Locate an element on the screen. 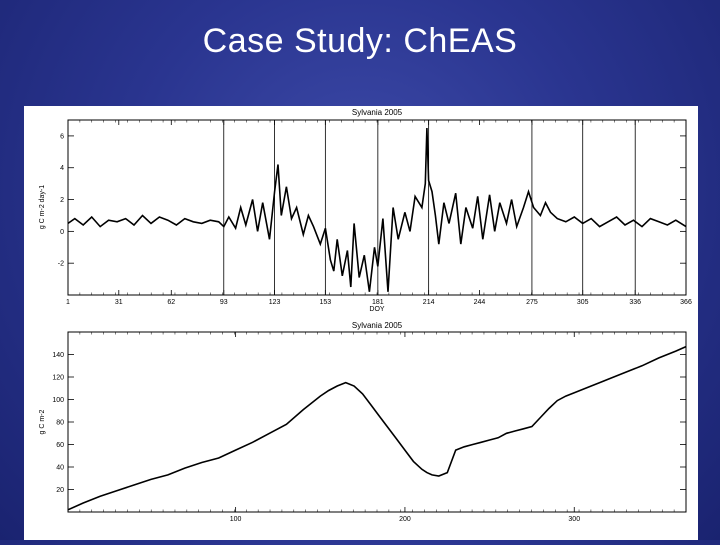 This screenshot has height=545, width=720. slide-title: Case Study: ChEAS is located at coordinates (360, 41).